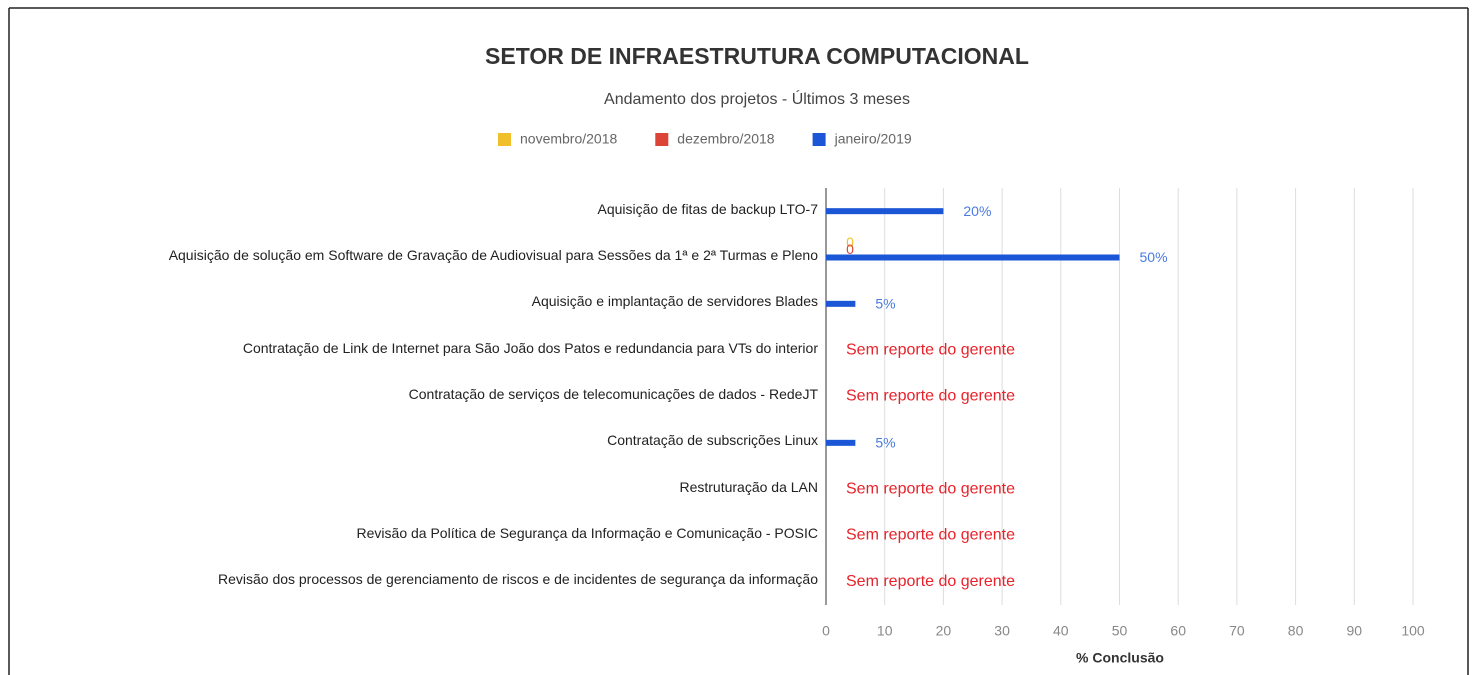 The height and width of the screenshot is (675, 1475). I want to click on y-tick-label: Contratação de subscrições Linux, so click(712, 440).